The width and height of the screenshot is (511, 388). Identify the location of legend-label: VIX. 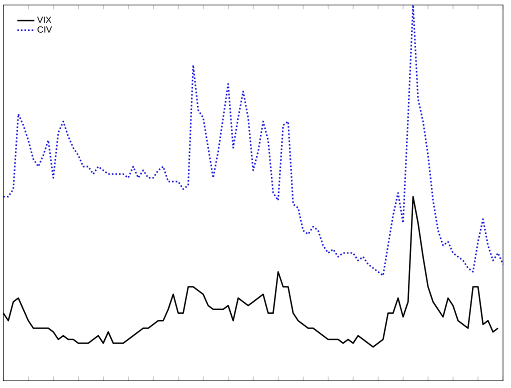
(44, 20).